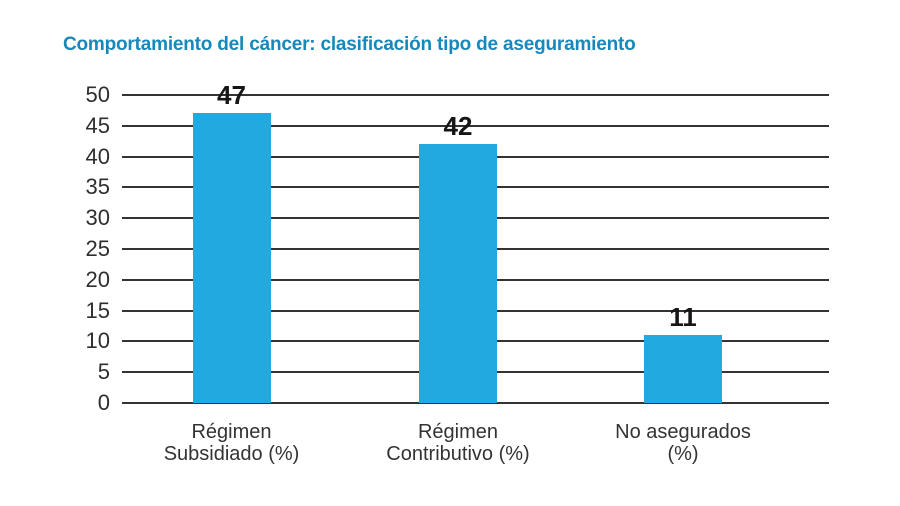  I want to click on bar-category-label-line: No asegurados, so click(683, 432).